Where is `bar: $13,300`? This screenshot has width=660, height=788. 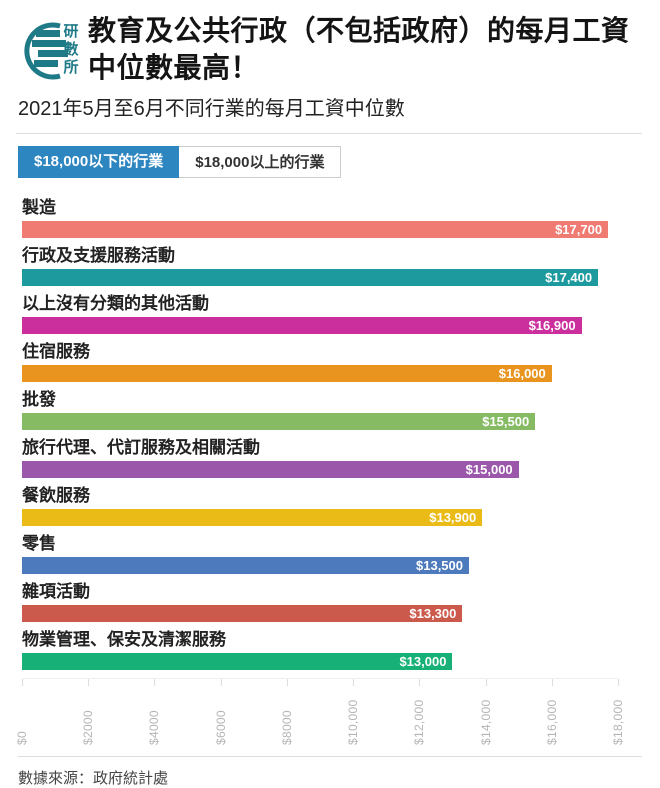 bar: $13,300 is located at coordinates (242, 613).